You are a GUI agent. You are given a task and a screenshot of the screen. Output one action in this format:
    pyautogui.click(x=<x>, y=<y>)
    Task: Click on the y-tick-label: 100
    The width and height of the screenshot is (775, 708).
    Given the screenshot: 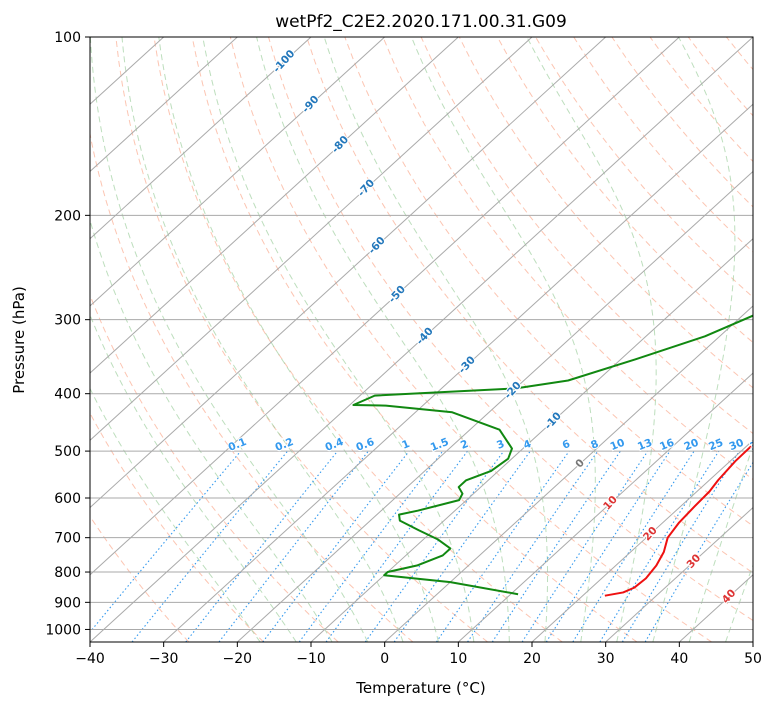 What is the action you would take?
    pyautogui.click(x=67, y=38)
    